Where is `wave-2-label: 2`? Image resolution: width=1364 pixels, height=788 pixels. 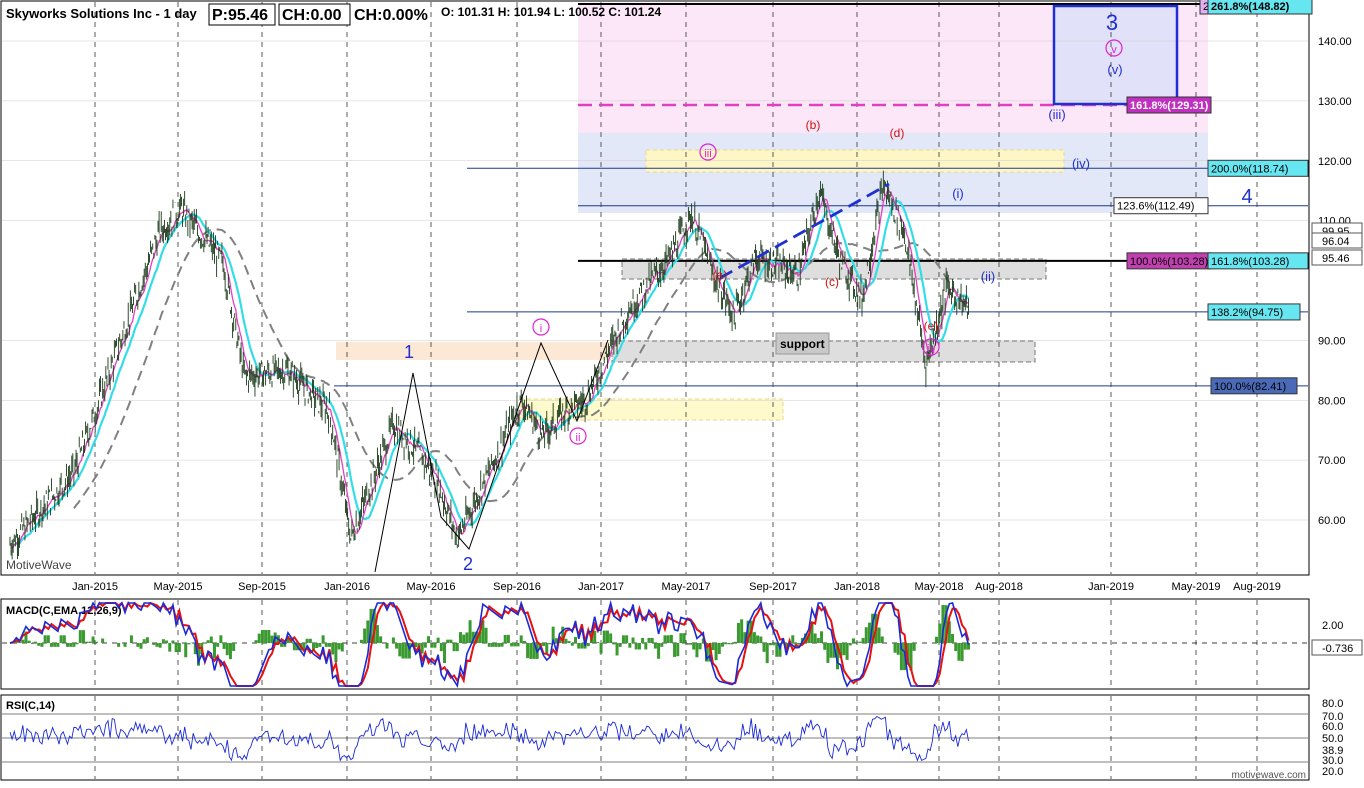 wave-2-label: 2 is located at coordinates (468, 564).